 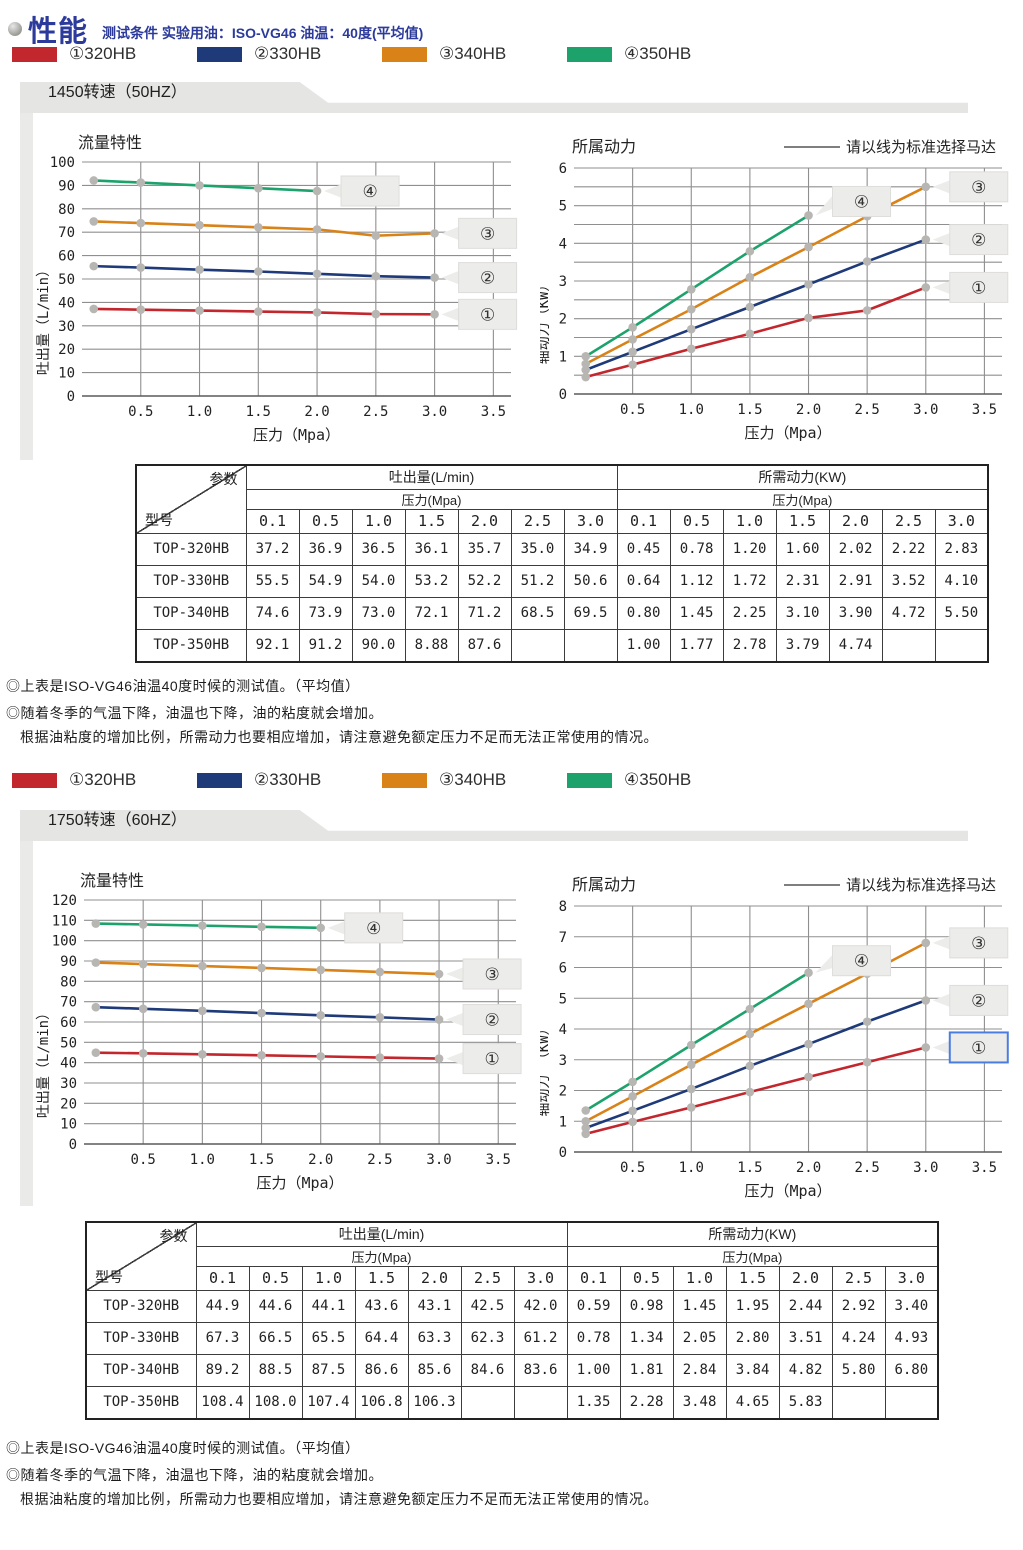 What do you see at coordinates (378, 549) in the screenshot?
I see `value-cell: 36.5` at bounding box center [378, 549].